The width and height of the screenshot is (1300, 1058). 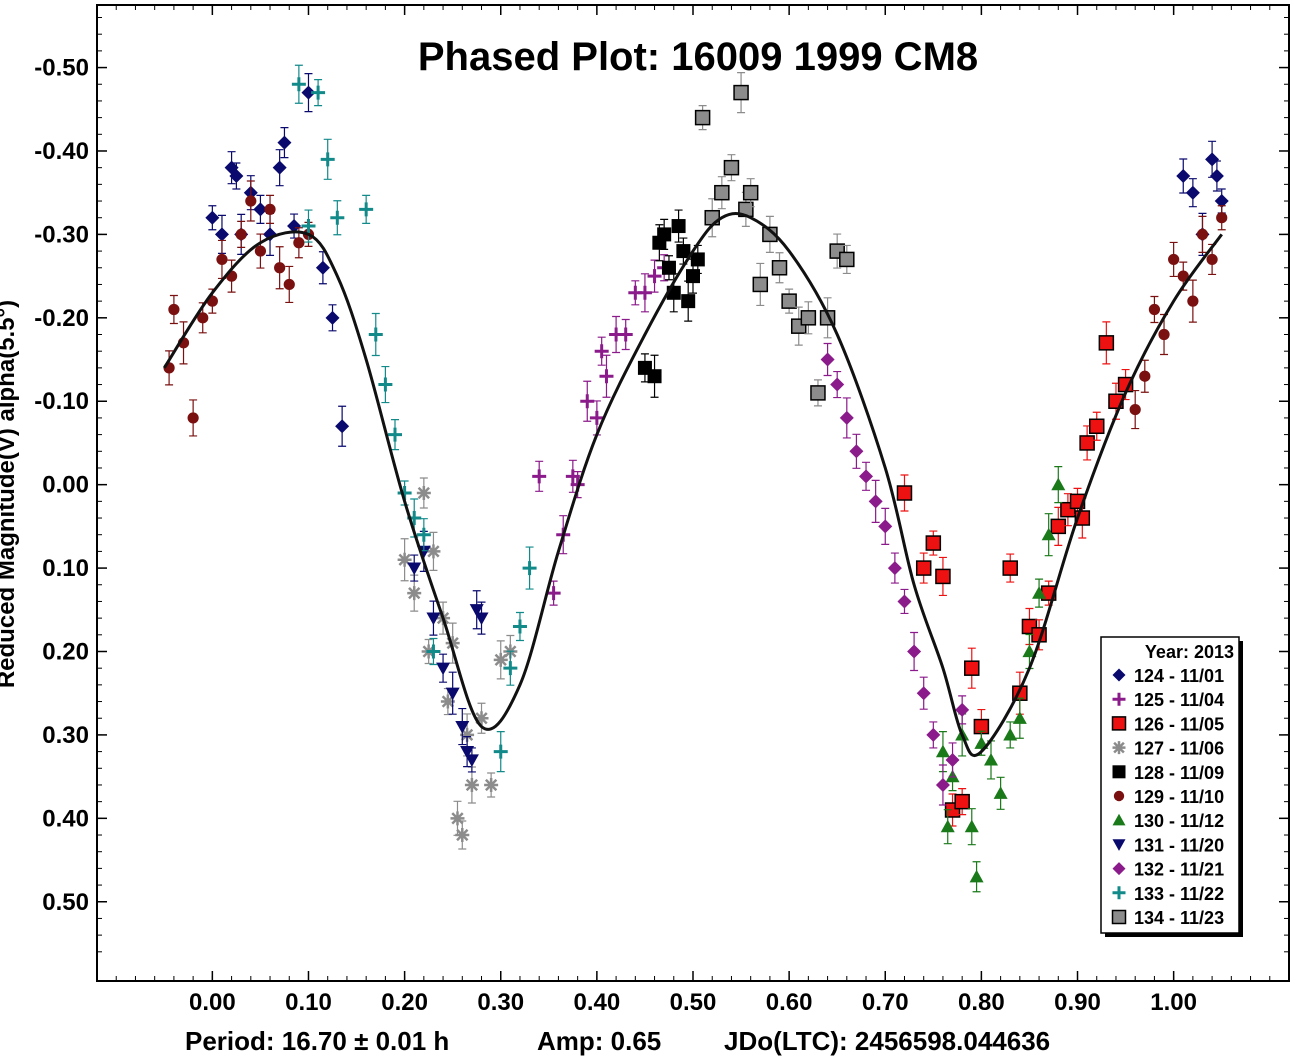 I want to click on y-tick-label: 0.10, so click(x=65, y=568).